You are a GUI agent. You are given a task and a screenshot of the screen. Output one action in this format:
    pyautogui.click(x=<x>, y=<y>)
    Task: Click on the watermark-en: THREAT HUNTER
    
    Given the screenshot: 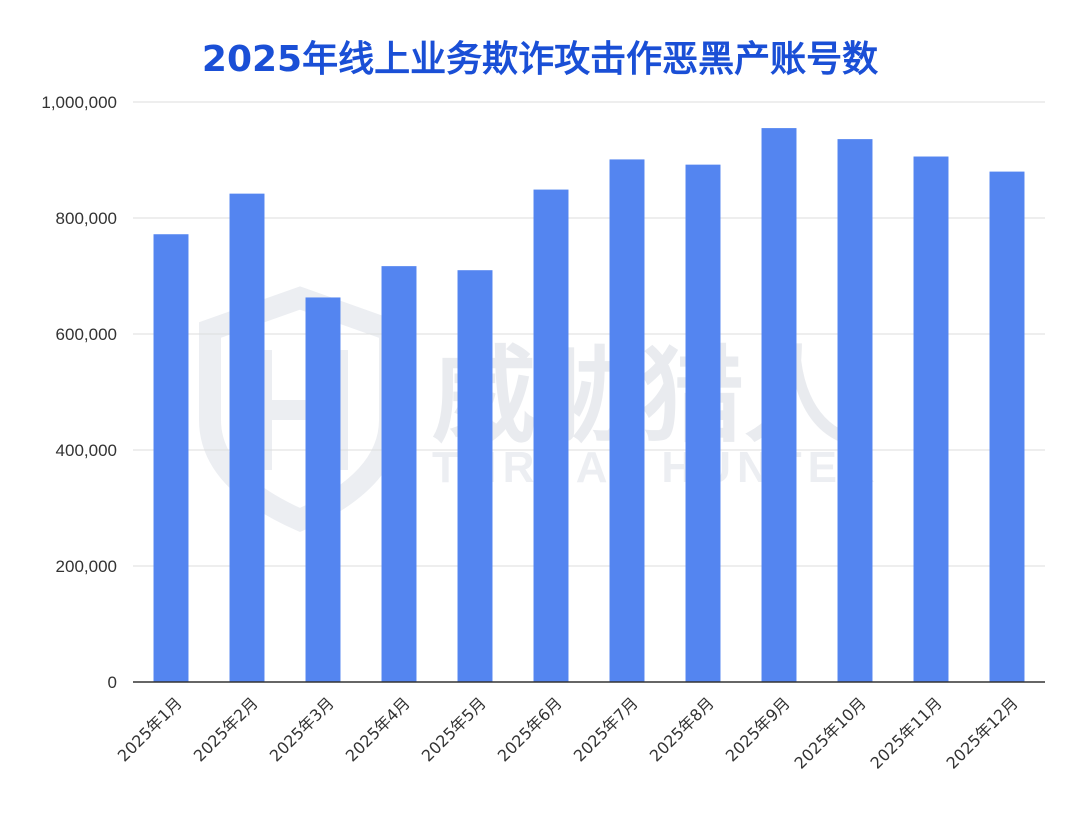 What is the action you would take?
    pyautogui.click(x=656, y=467)
    